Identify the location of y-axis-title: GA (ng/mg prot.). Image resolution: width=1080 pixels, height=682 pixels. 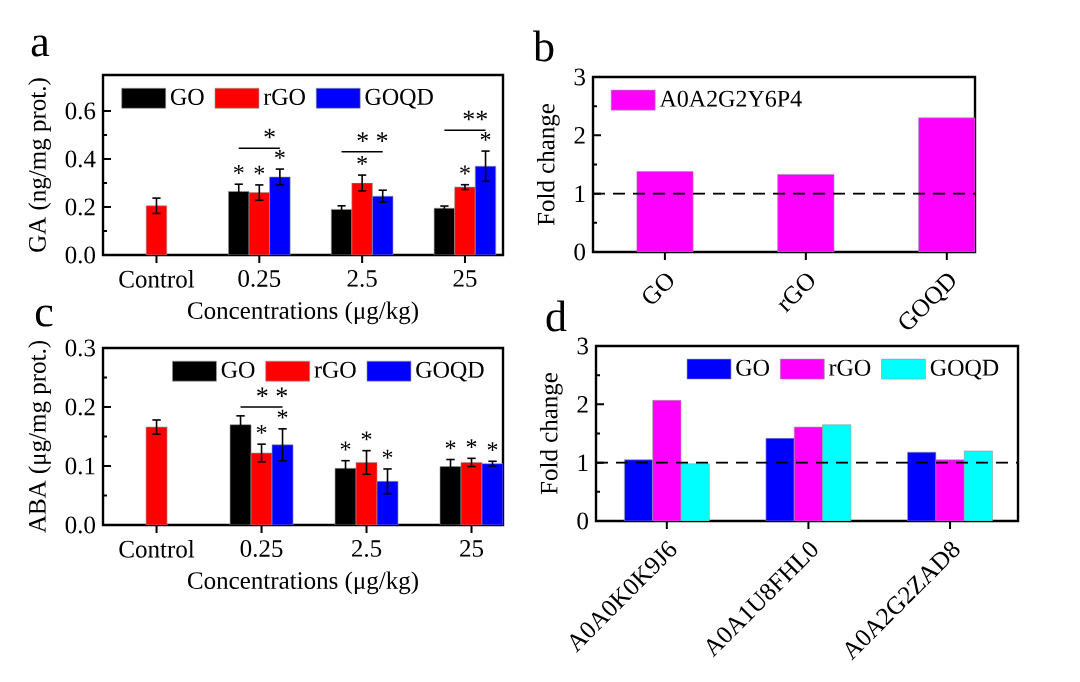
(39, 165).